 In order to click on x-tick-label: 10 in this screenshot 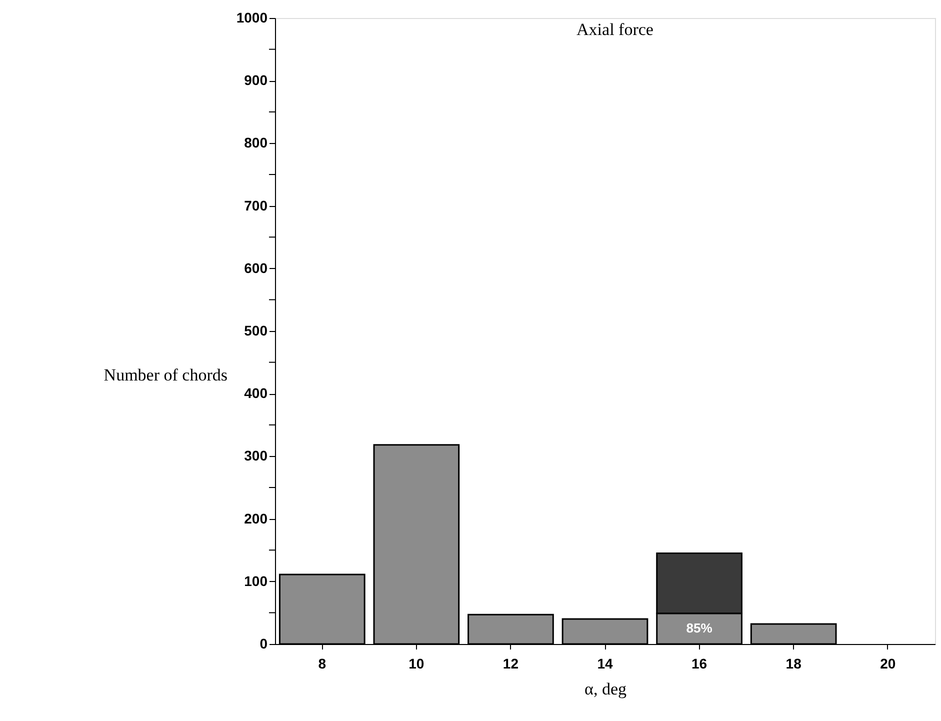, I will do `click(416, 664)`.